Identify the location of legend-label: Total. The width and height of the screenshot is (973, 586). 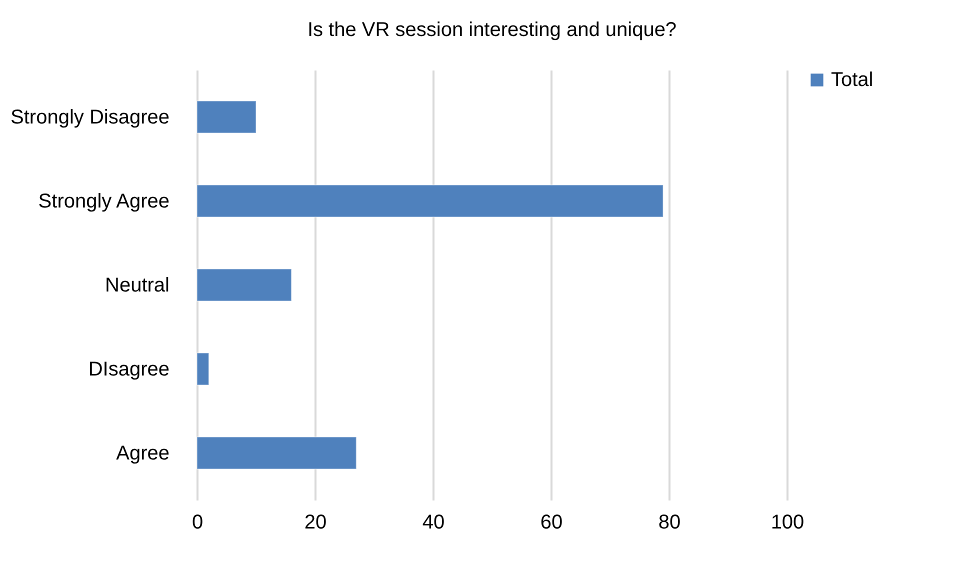
(852, 80).